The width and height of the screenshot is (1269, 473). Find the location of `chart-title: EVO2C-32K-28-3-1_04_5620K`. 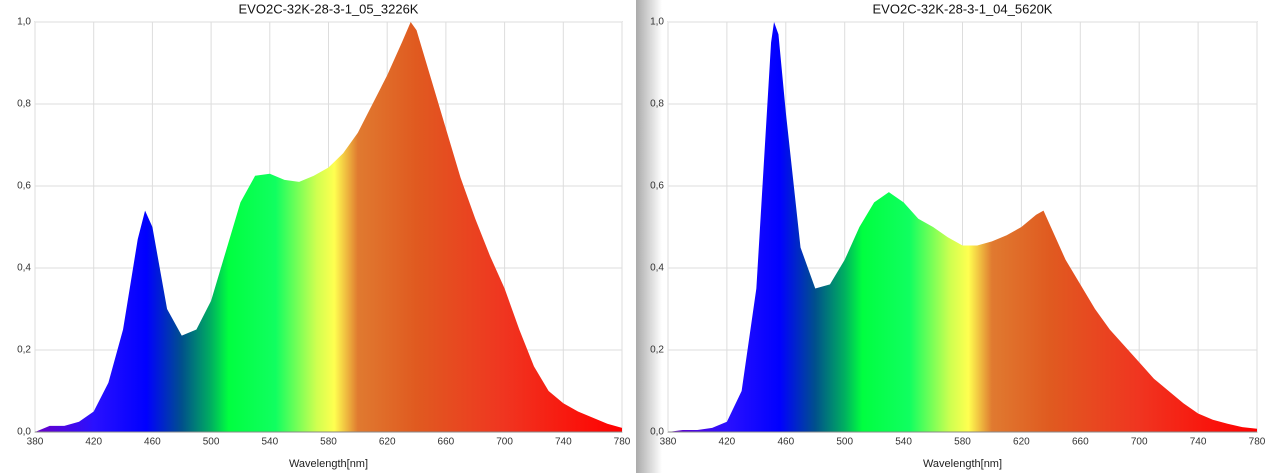

chart-title: EVO2C-32K-28-3-1_04_5620K is located at coordinates (963, 8).